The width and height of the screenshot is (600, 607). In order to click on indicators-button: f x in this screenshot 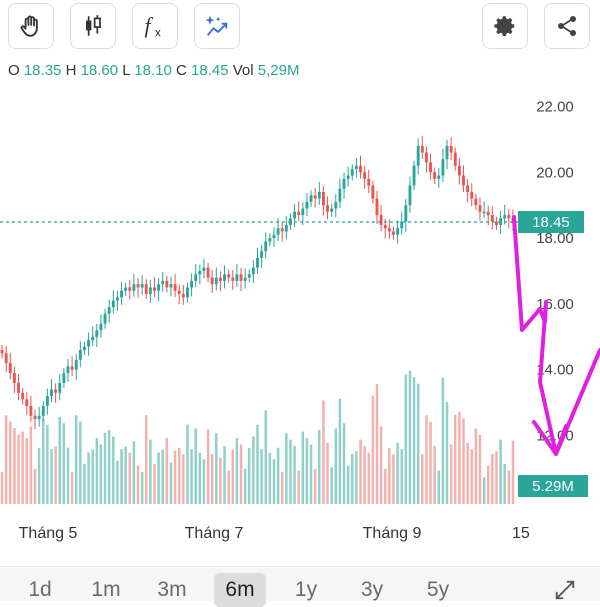, I will do `click(155, 26)`.